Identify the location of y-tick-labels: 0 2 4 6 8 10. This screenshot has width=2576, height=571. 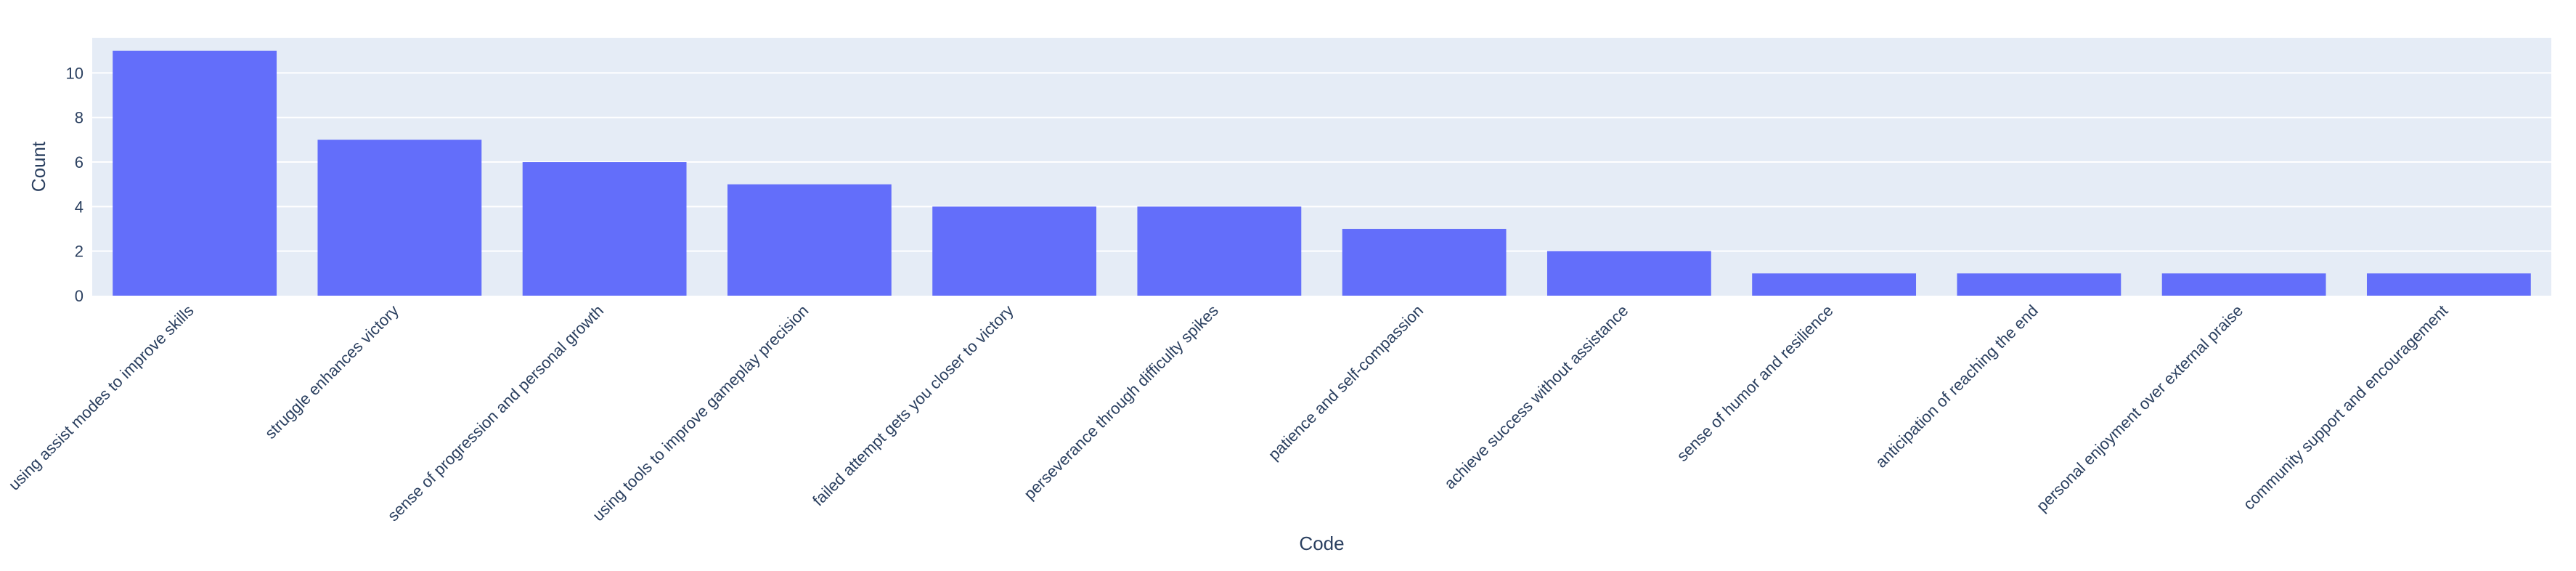
(74, 184).